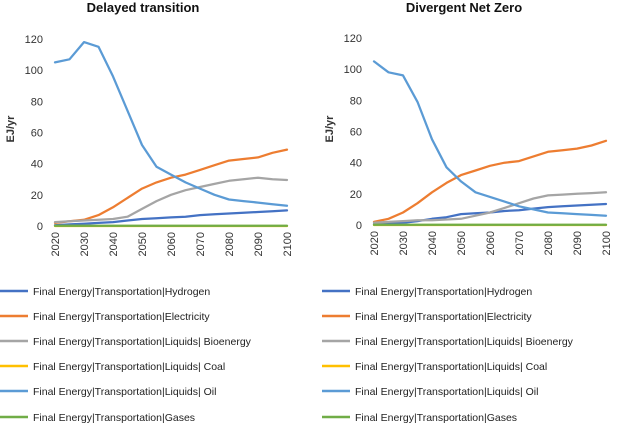 The image size is (621, 429). What do you see at coordinates (143, 7) in the screenshot?
I see `chart-title: Delayed transition` at bounding box center [143, 7].